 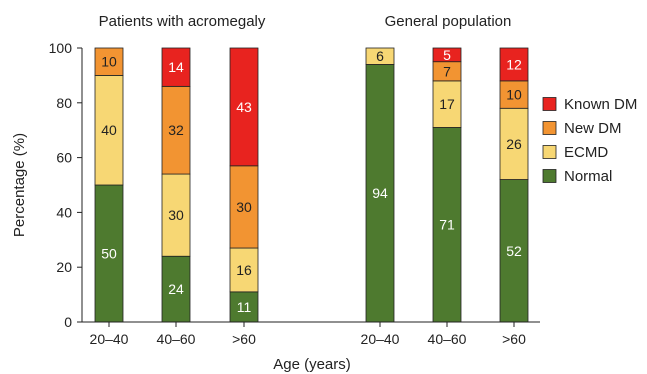 What do you see at coordinates (549, 176) in the screenshot?
I see `legend-swatch-normal` at bounding box center [549, 176].